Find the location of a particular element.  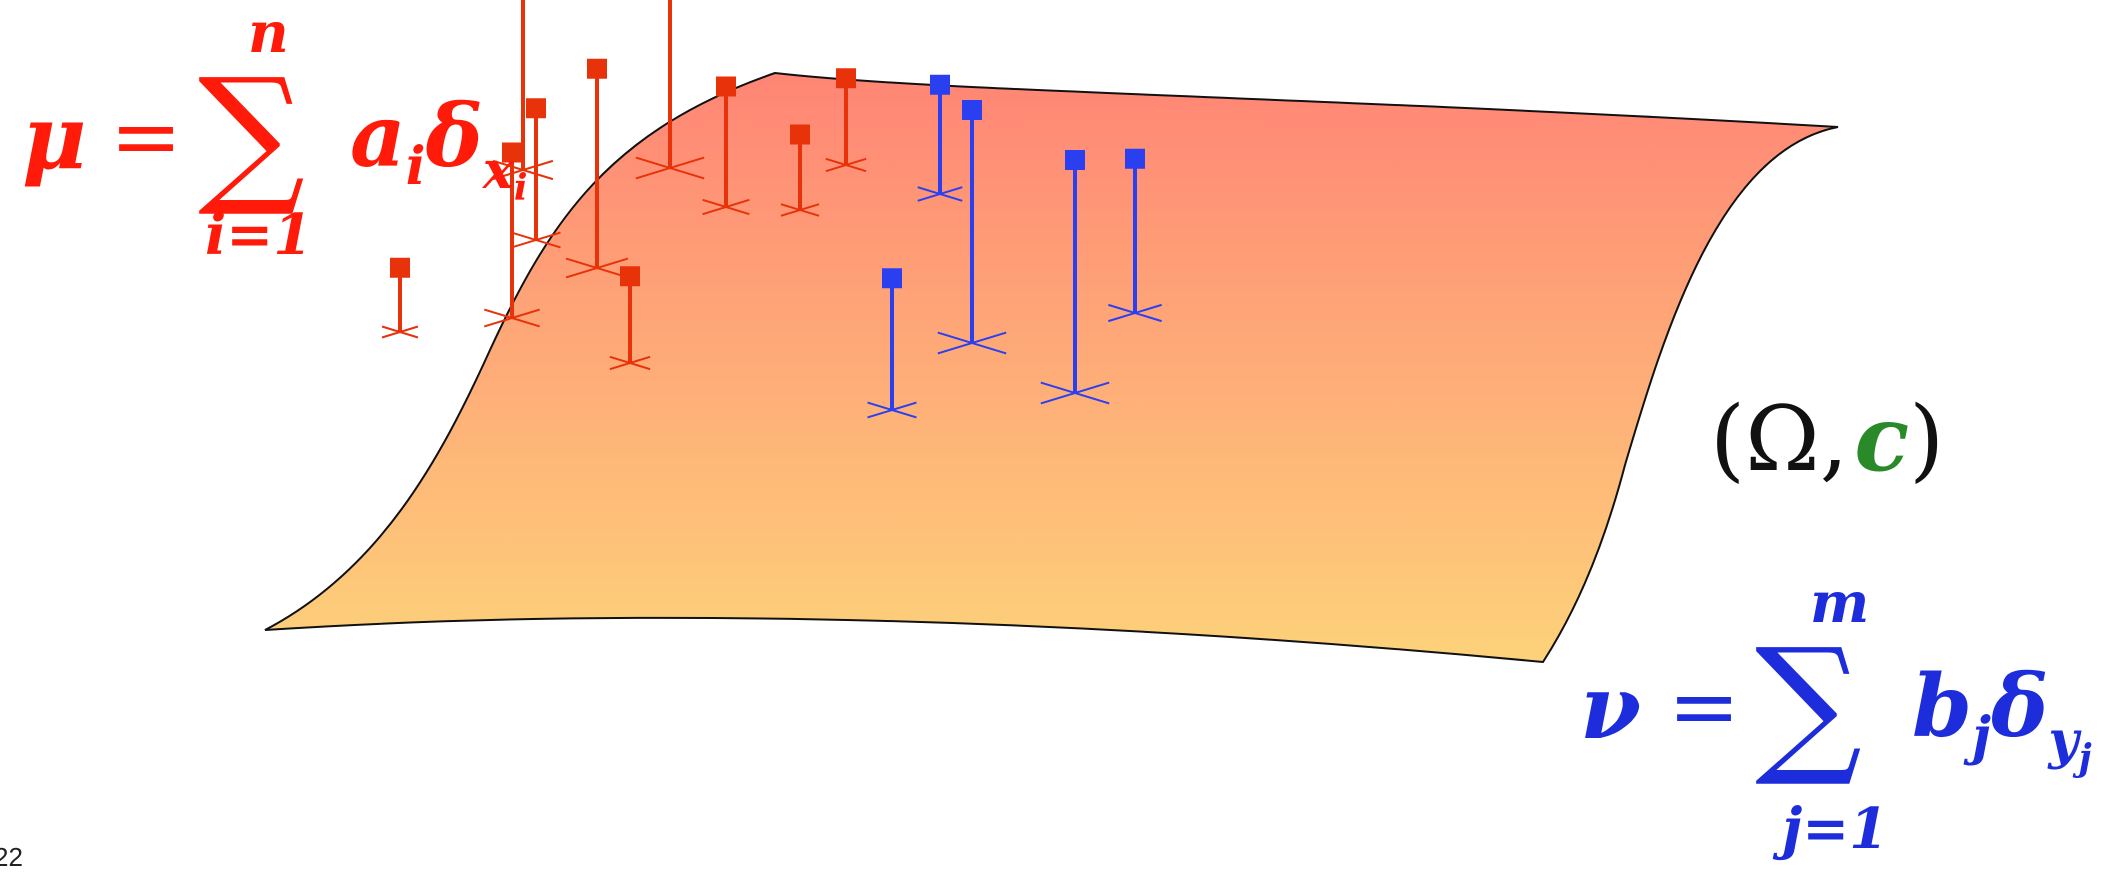

mu-delta: δ is located at coordinates (454, 136).